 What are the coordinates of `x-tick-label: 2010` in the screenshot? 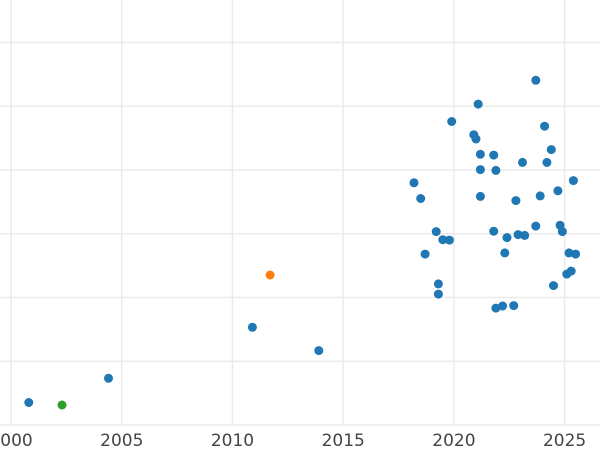 It's located at (232, 440).